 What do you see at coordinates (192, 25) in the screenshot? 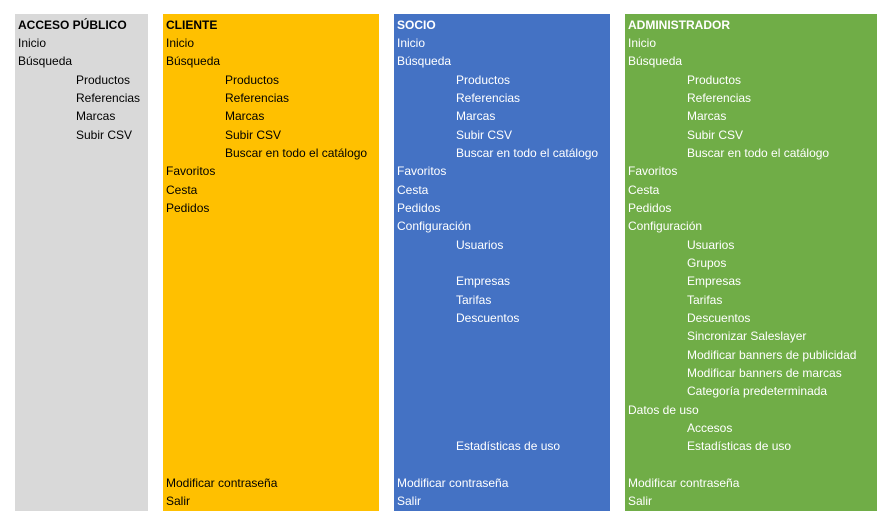
I see `column-title: CLIENTE` at bounding box center [192, 25].